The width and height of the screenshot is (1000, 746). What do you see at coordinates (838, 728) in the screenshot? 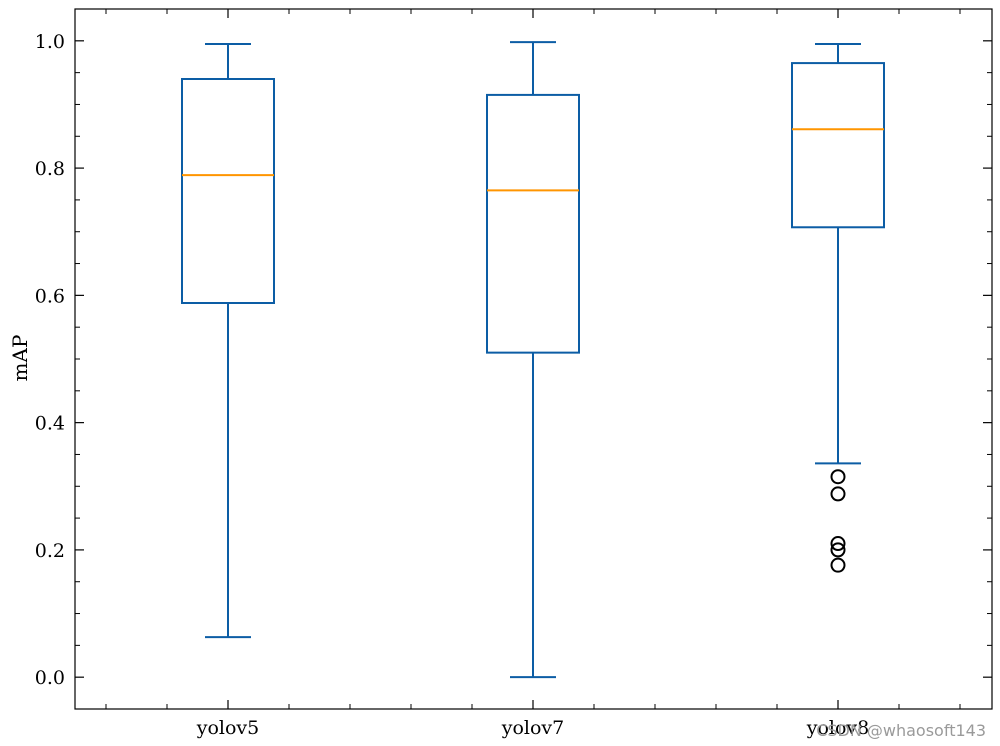
I see `x-tick-label: yolov8` at bounding box center [838, 728].